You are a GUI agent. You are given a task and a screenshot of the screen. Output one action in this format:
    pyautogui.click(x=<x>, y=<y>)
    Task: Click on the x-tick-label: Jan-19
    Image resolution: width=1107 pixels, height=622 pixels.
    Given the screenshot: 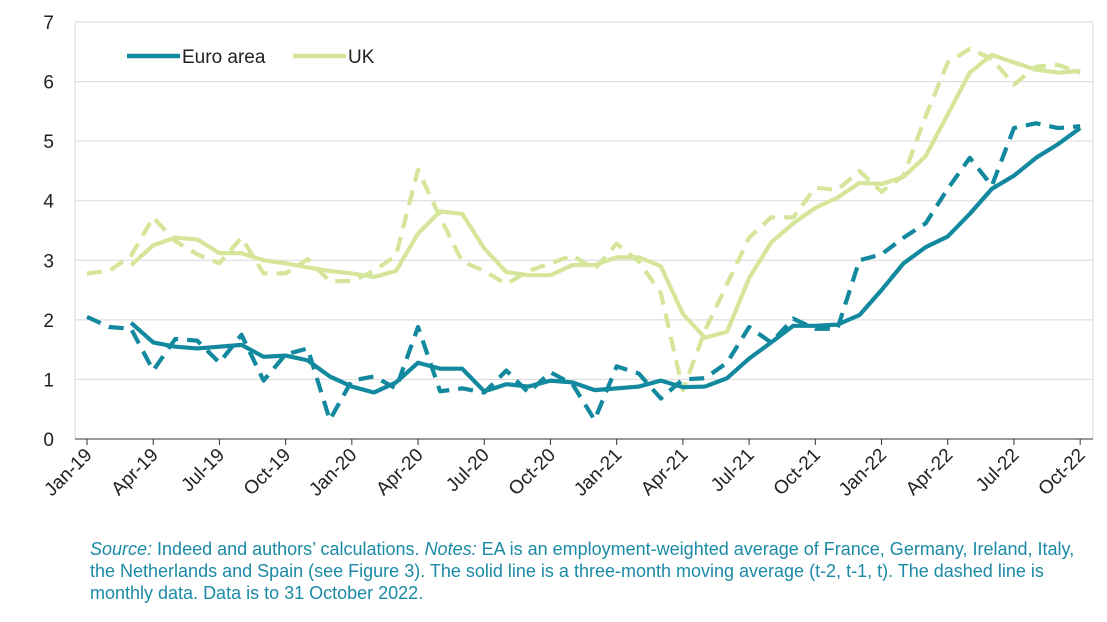 What is the action you would take?
    pyautogui.click(x=69, y=473)
    